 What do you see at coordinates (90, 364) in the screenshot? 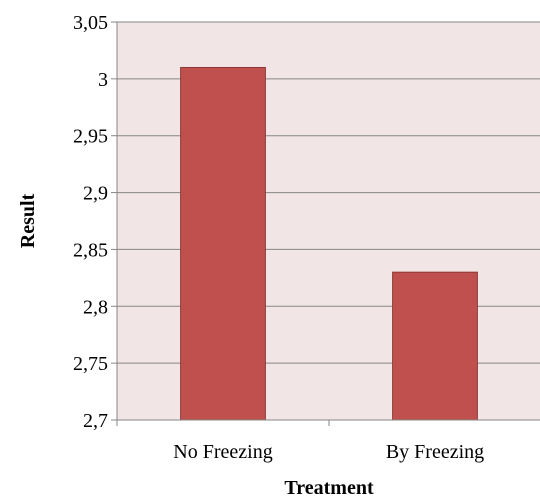
I see `y-tick-label: 2,75` at bounding box center [90, 364].